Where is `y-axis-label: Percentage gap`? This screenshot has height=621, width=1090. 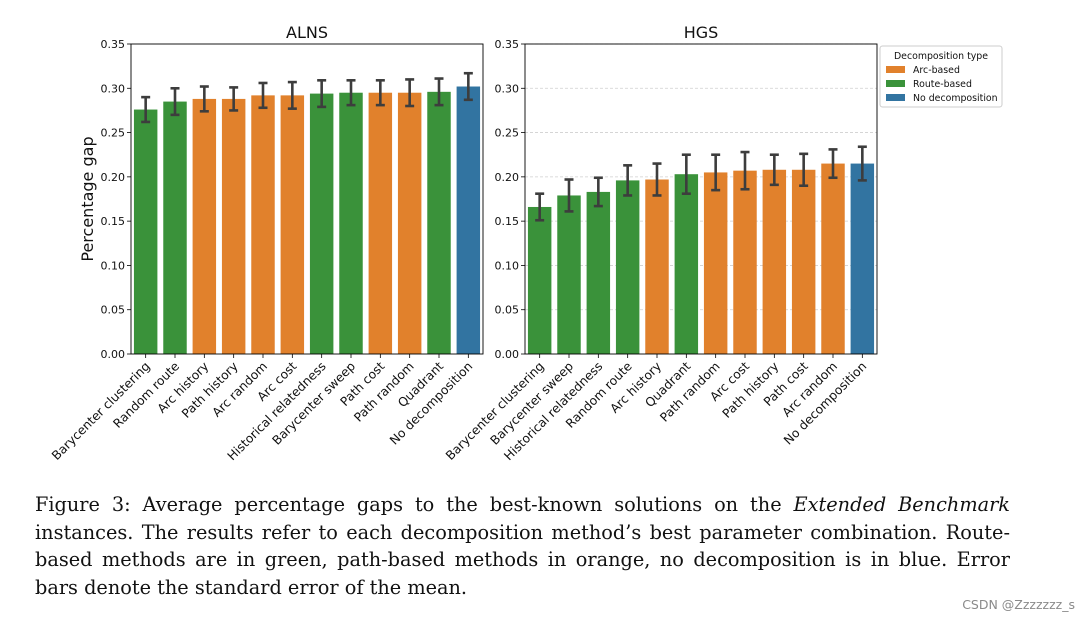 y-axis-label: Percentage gap is located at coordinates (87, 198).